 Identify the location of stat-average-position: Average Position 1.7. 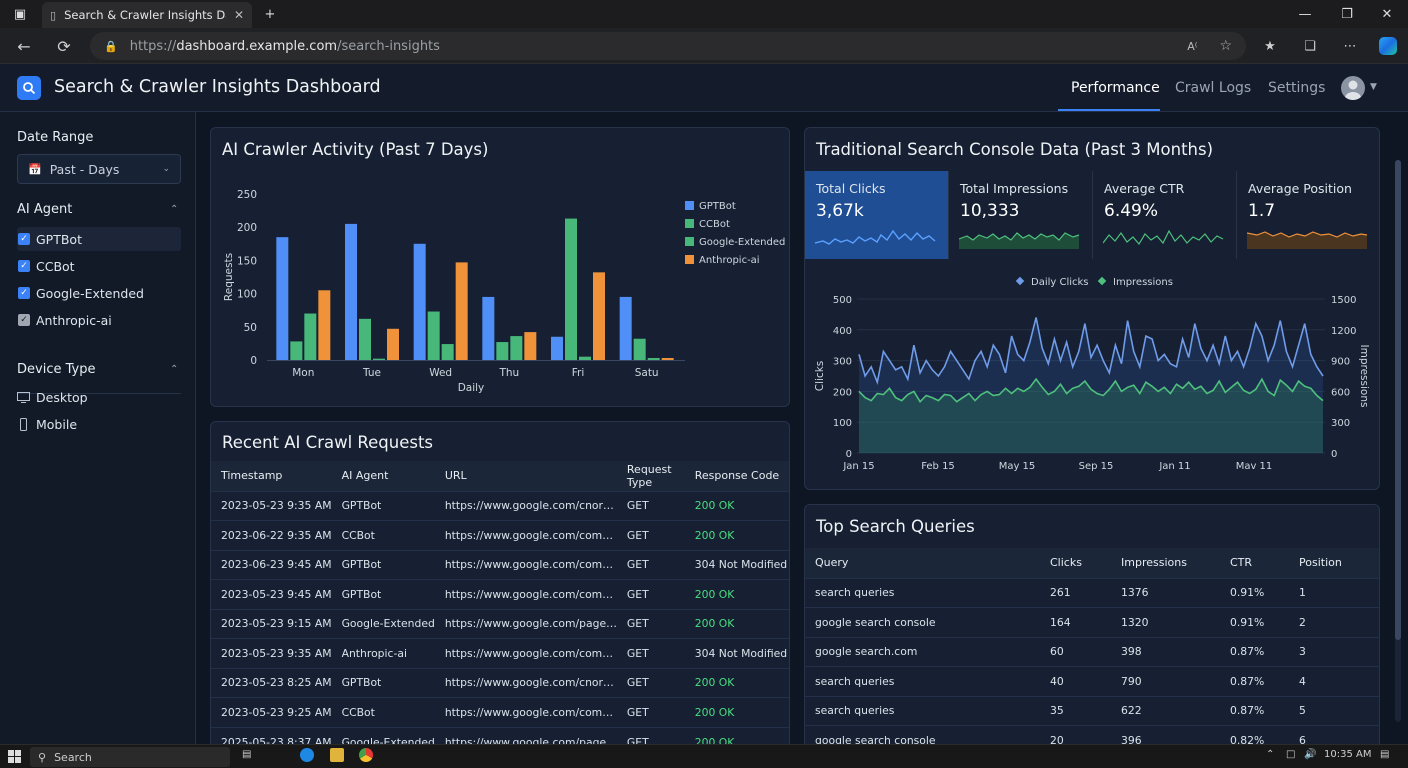
(1308, 215).